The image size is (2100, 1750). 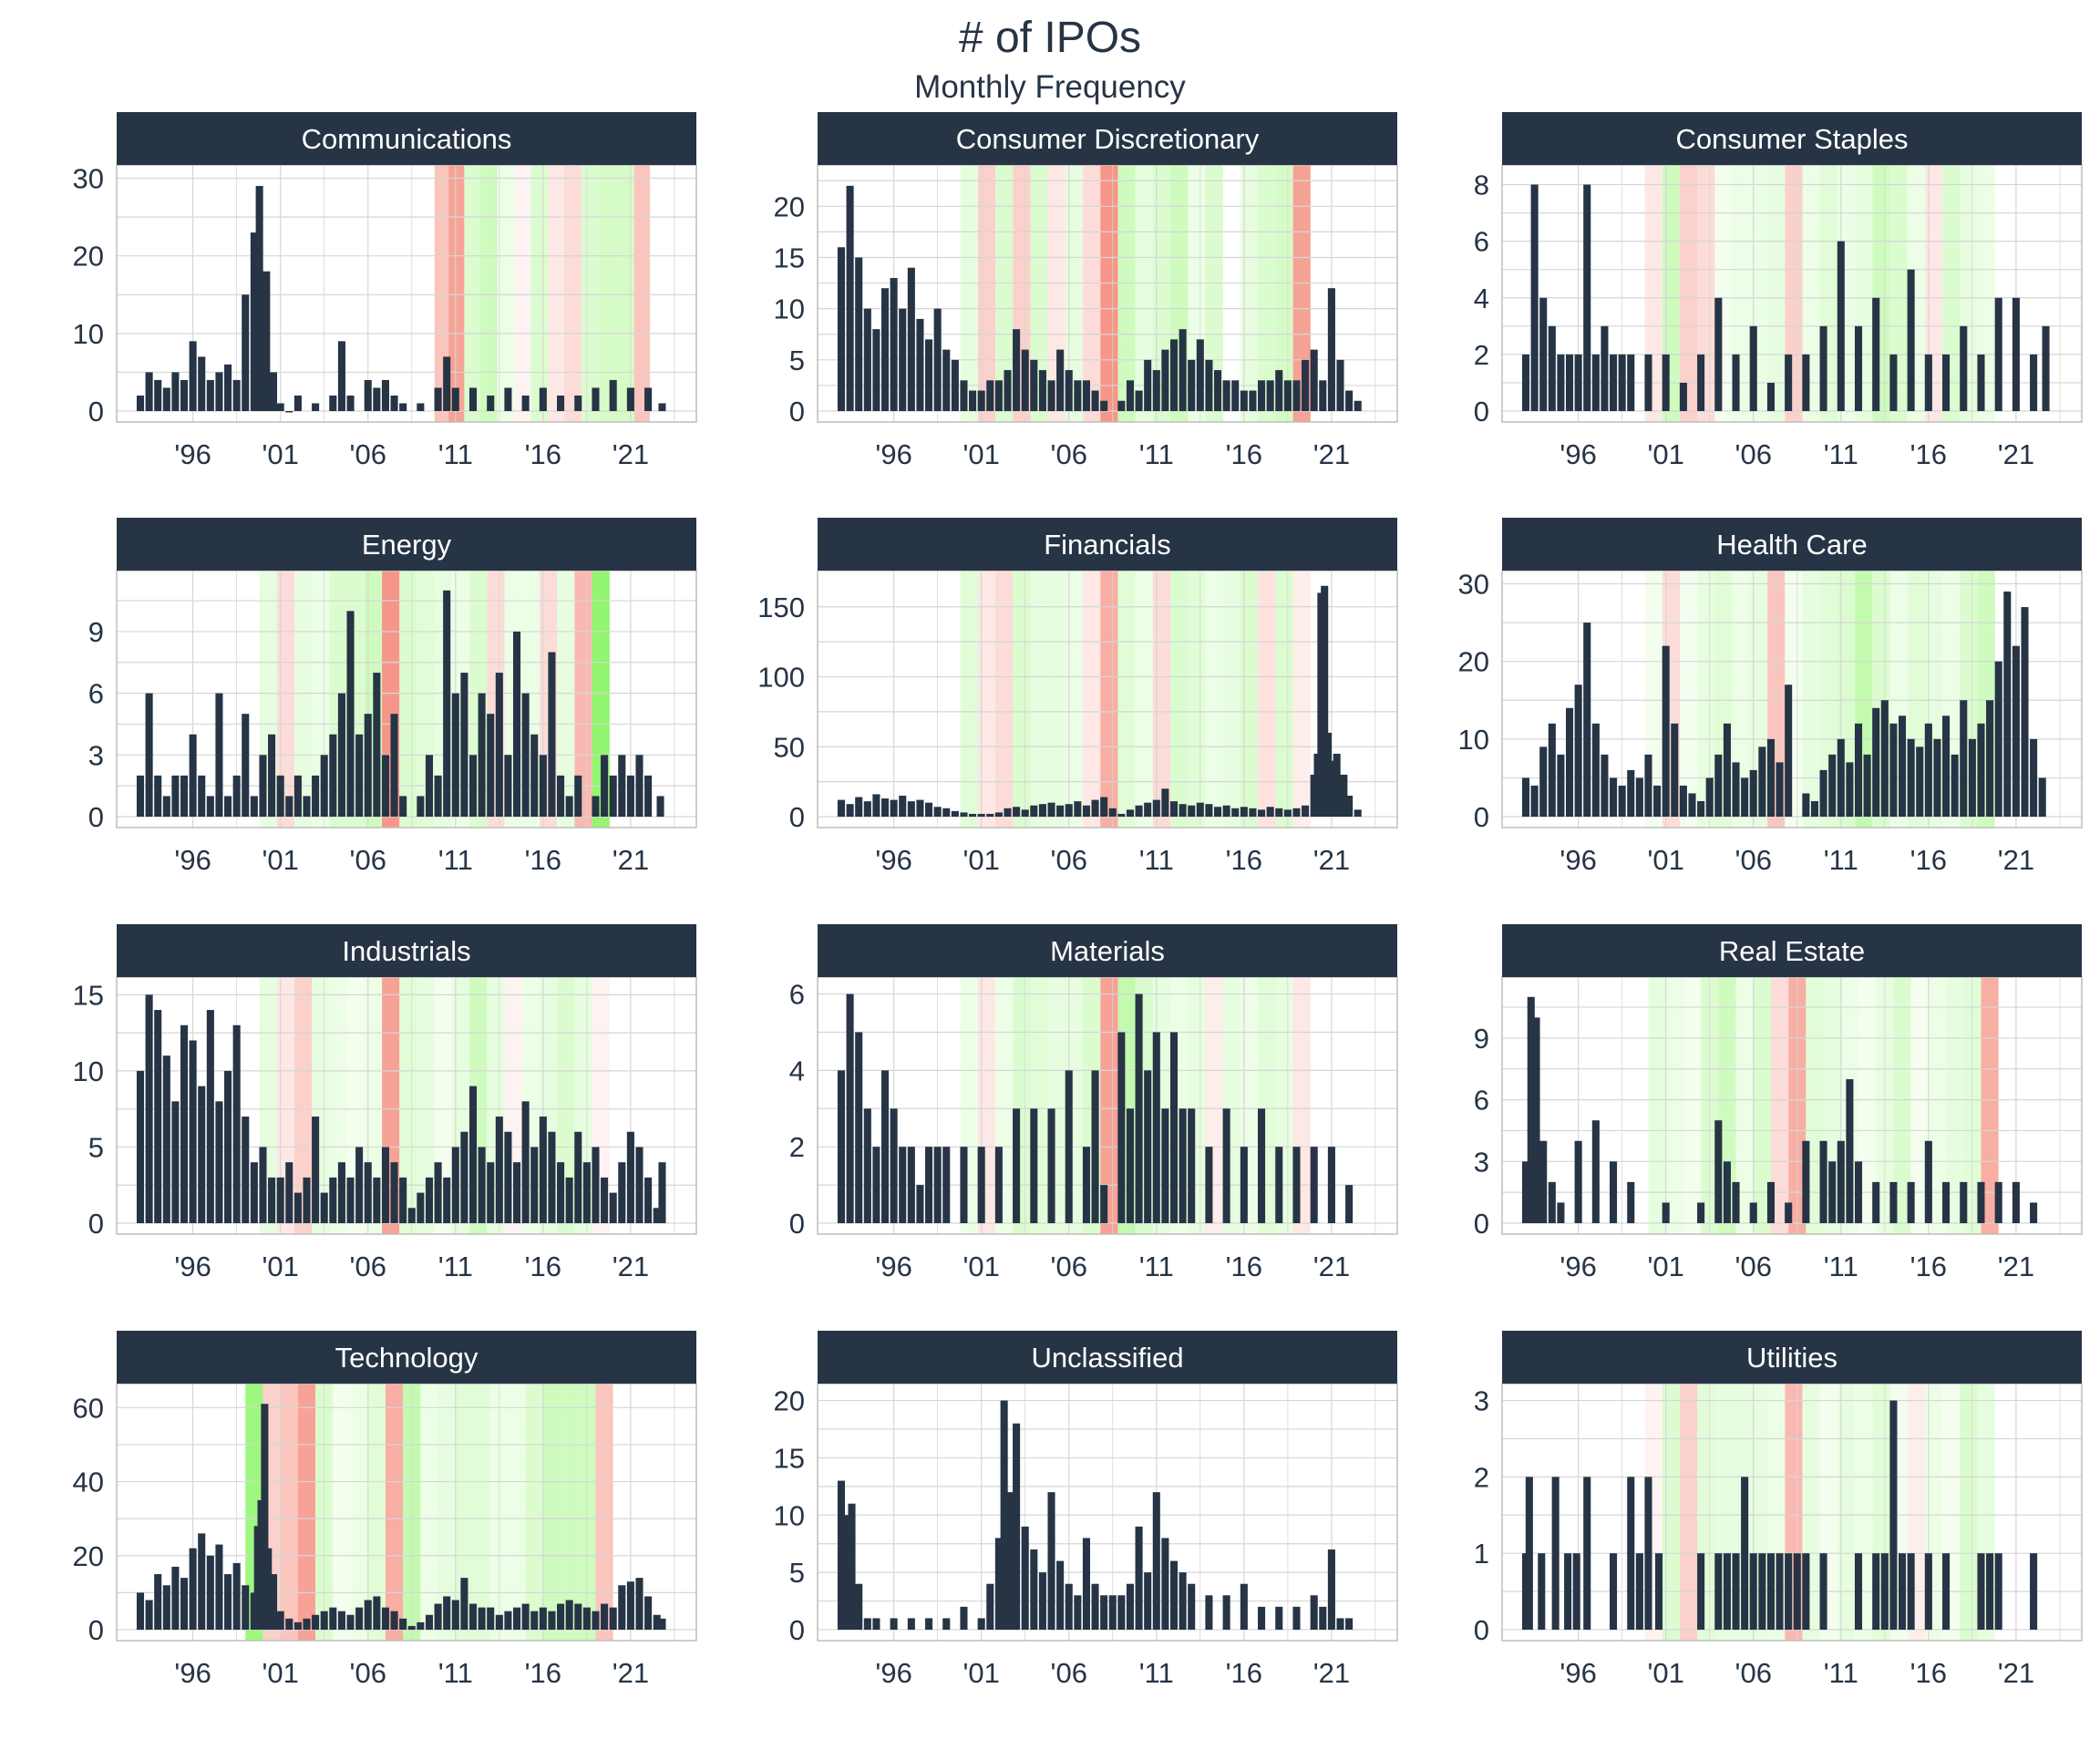 What do you see at coordinates (797, 1573) in the screenshot?
I see `y-tick-label: 5` at bounding box center [797, 1573].